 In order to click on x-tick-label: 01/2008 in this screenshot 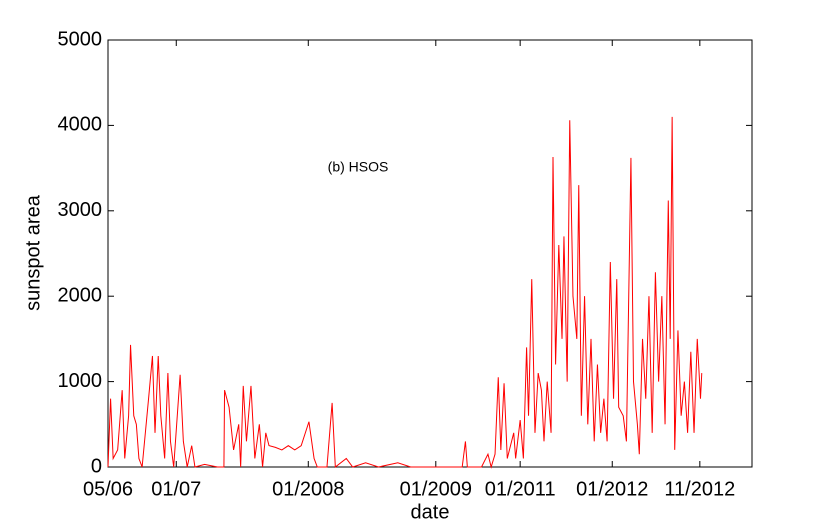, I will do `click(308, 489)`.